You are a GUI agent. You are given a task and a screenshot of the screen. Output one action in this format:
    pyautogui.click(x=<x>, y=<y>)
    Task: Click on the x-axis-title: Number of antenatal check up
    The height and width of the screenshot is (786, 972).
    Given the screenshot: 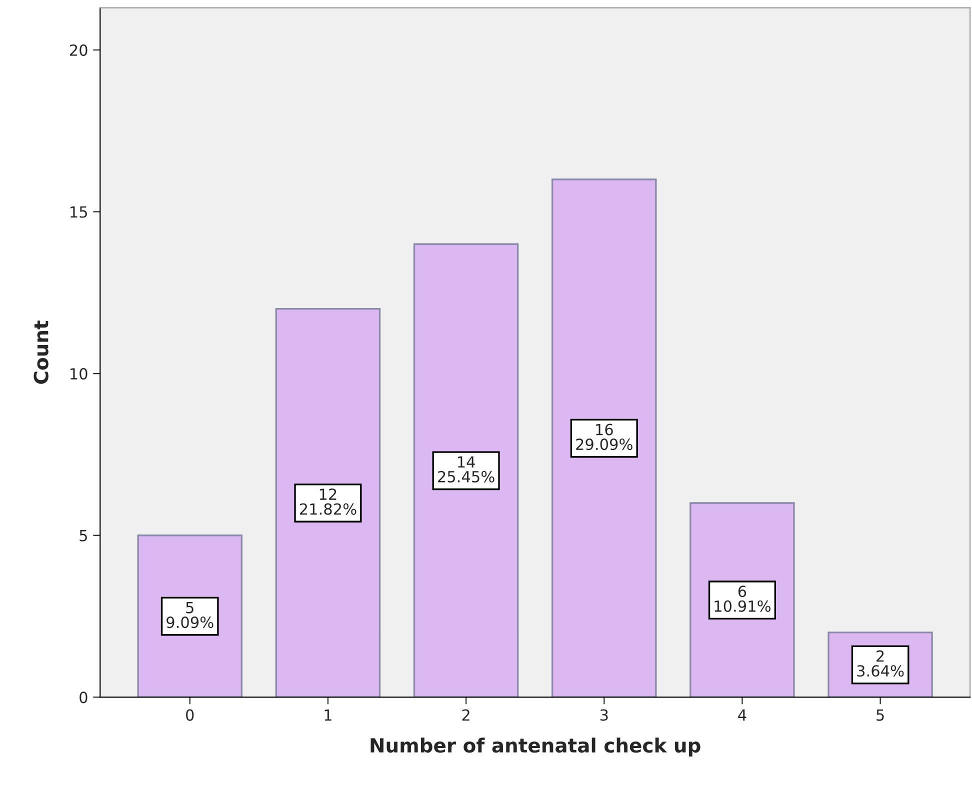 What is the action you would take?
    pyautogui.click(x=535, y=747)
    